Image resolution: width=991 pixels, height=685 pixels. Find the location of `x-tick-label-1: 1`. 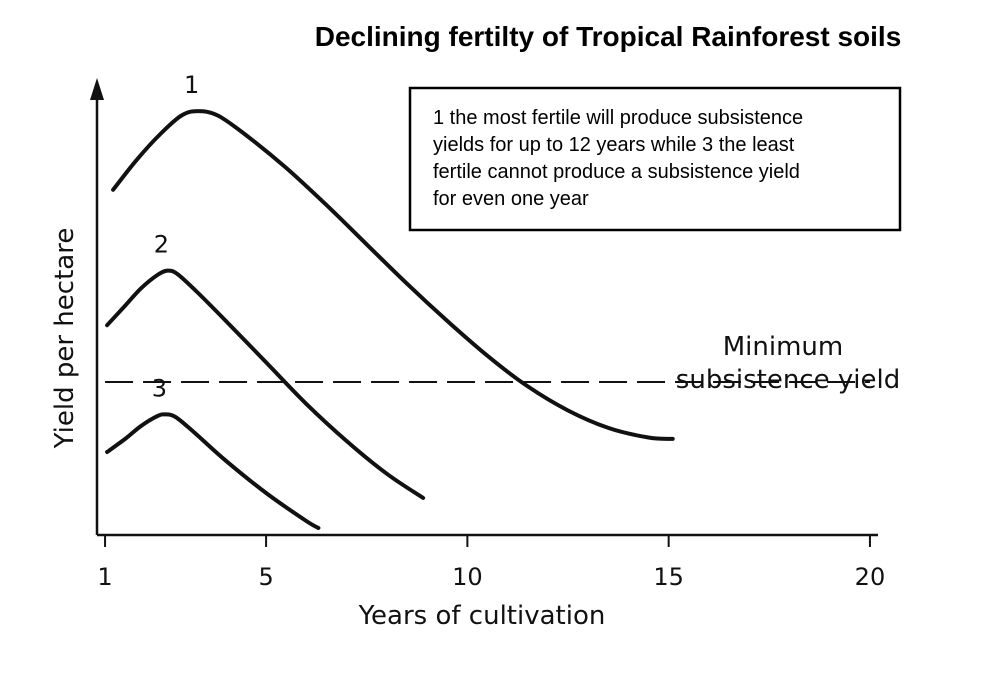

x-tick-label-1: 1 is located at coordinates (104, 577).